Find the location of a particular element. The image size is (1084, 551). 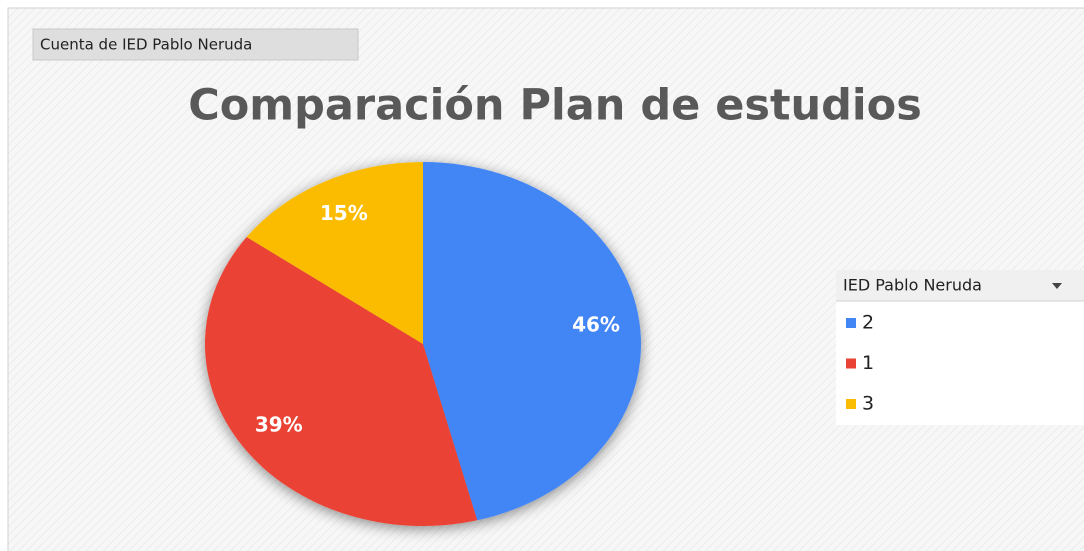

data-label: 46% is located at coordinates (596, 324).